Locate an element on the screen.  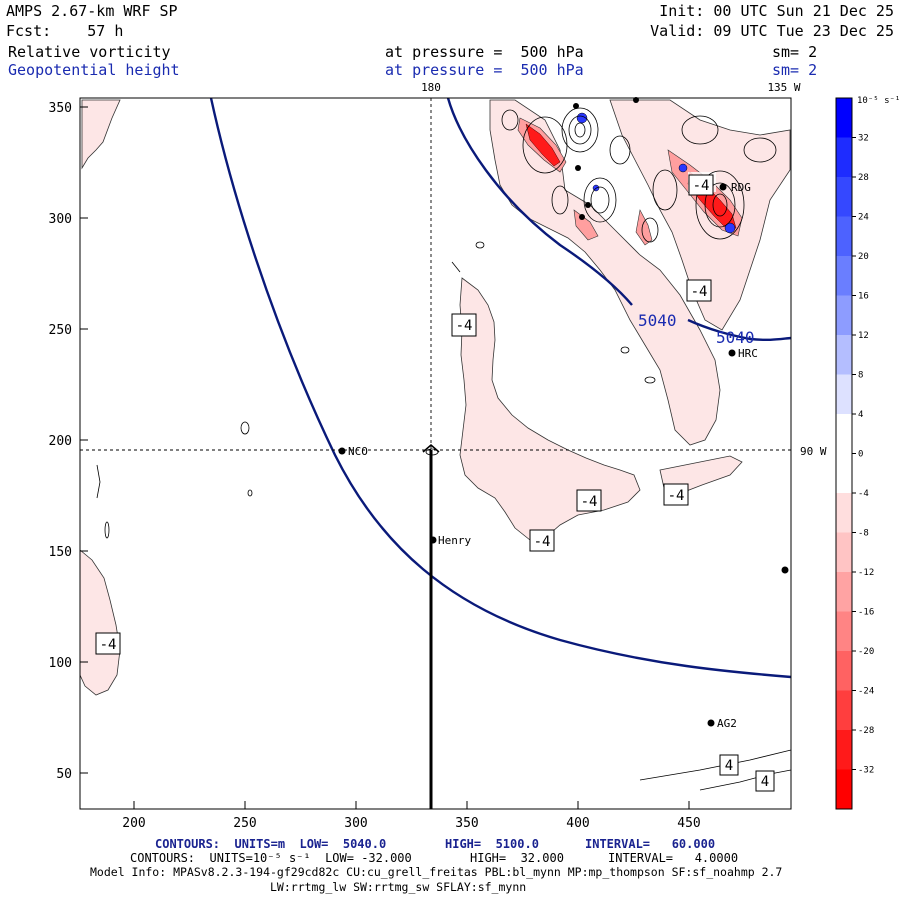
y-tick-labels: 350 300 250 200 150 100 50 is located at coordinates (60, 441).